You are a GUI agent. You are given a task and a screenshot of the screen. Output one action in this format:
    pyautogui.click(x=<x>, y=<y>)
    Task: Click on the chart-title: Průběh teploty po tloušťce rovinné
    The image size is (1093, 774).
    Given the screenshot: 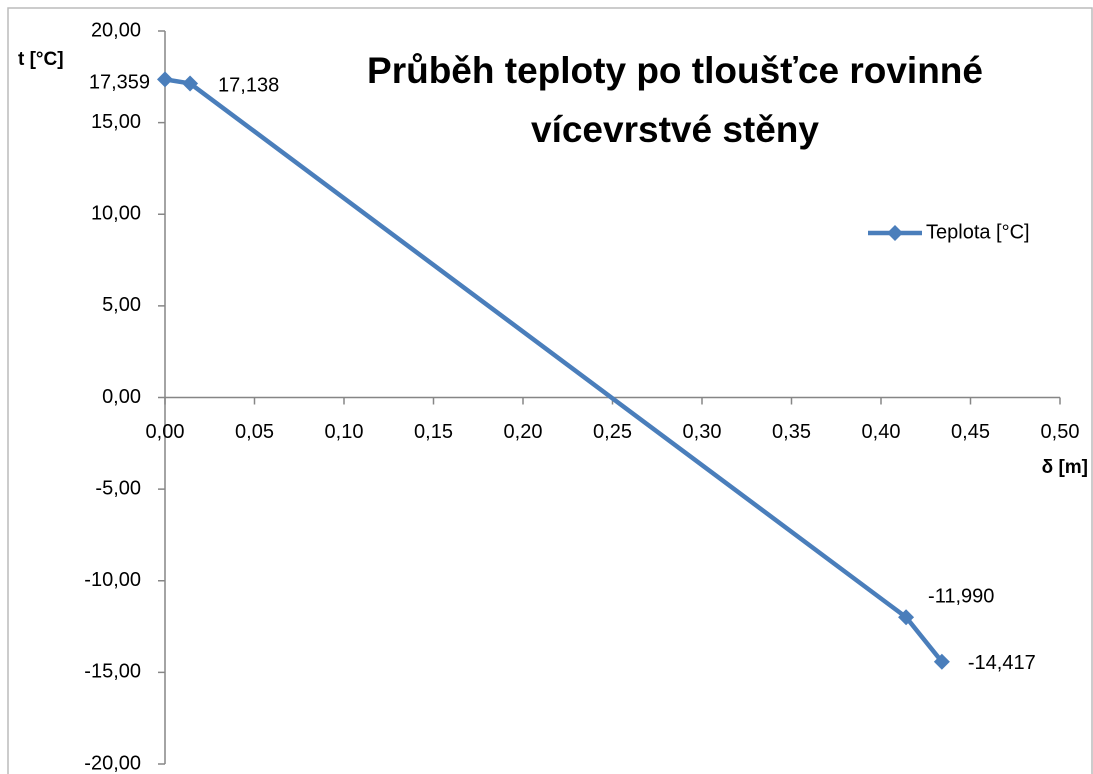 What is the action you would take?
    pyautogui.click(x=675, y=70)
    